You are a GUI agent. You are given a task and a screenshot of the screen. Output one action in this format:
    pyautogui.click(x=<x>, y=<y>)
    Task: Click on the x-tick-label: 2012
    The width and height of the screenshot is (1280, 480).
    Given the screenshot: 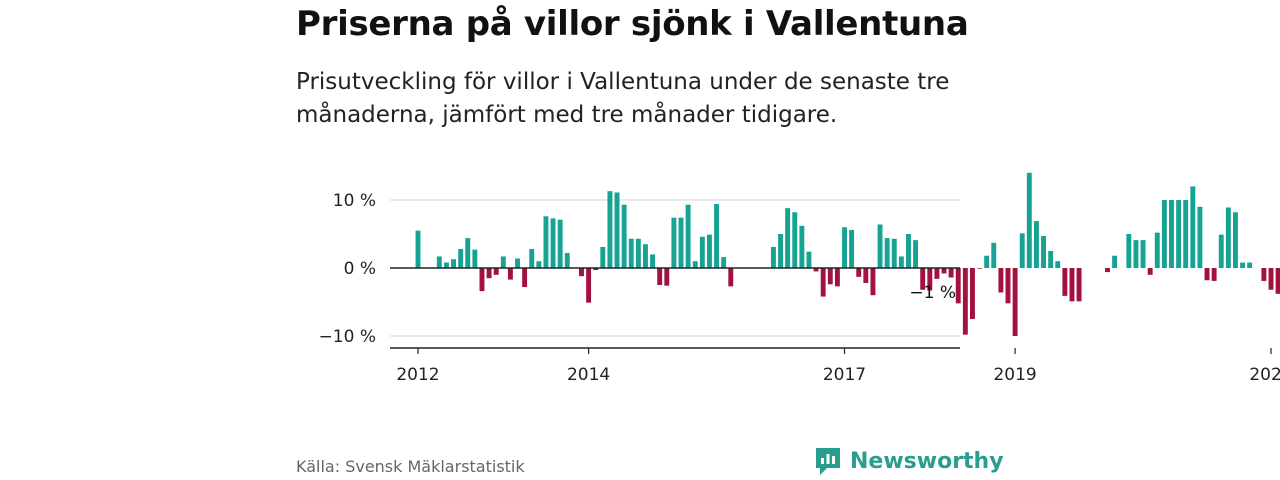 What is the action you would take?
    pyautogui.click(x=417, y=375)
    